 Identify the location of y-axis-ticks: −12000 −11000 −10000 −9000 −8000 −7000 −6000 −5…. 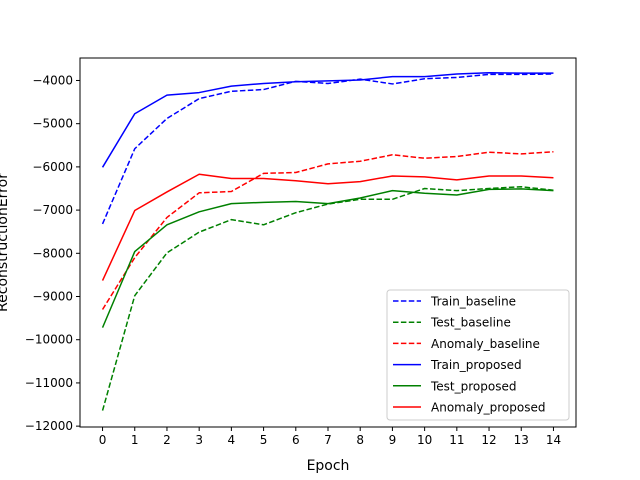
(52, 253).